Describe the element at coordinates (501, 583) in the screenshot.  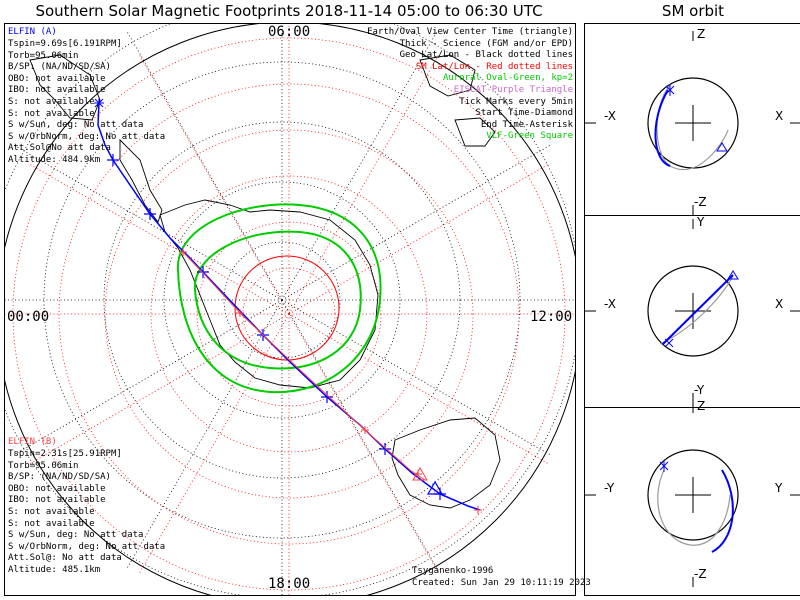
I see `created-label: Created: Sun Jan 29 10:11:19 2023` at that location.